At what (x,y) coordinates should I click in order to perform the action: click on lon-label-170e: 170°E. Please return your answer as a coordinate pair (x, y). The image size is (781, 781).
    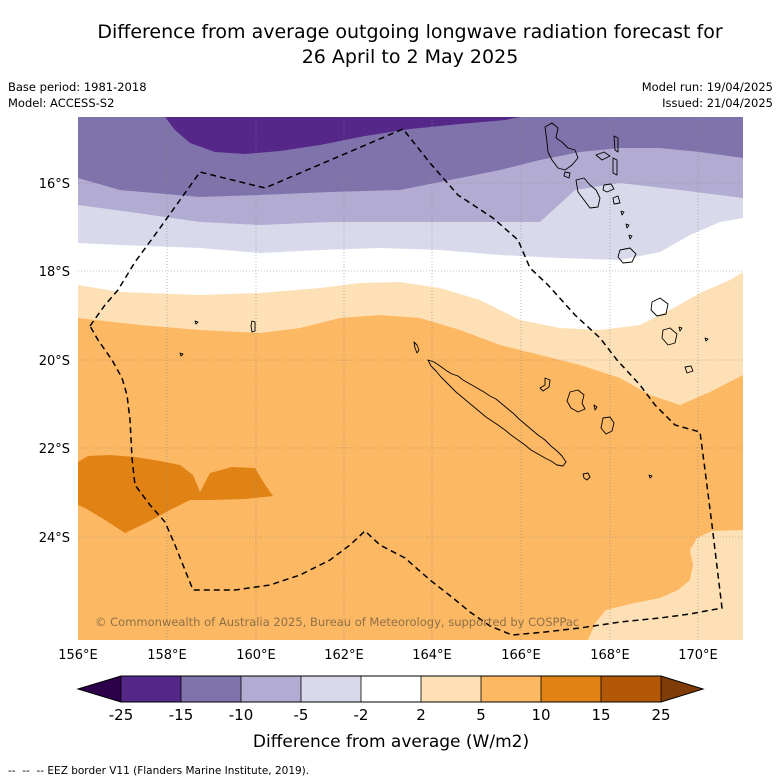
    Looking at the image, I should click on (698, 655).